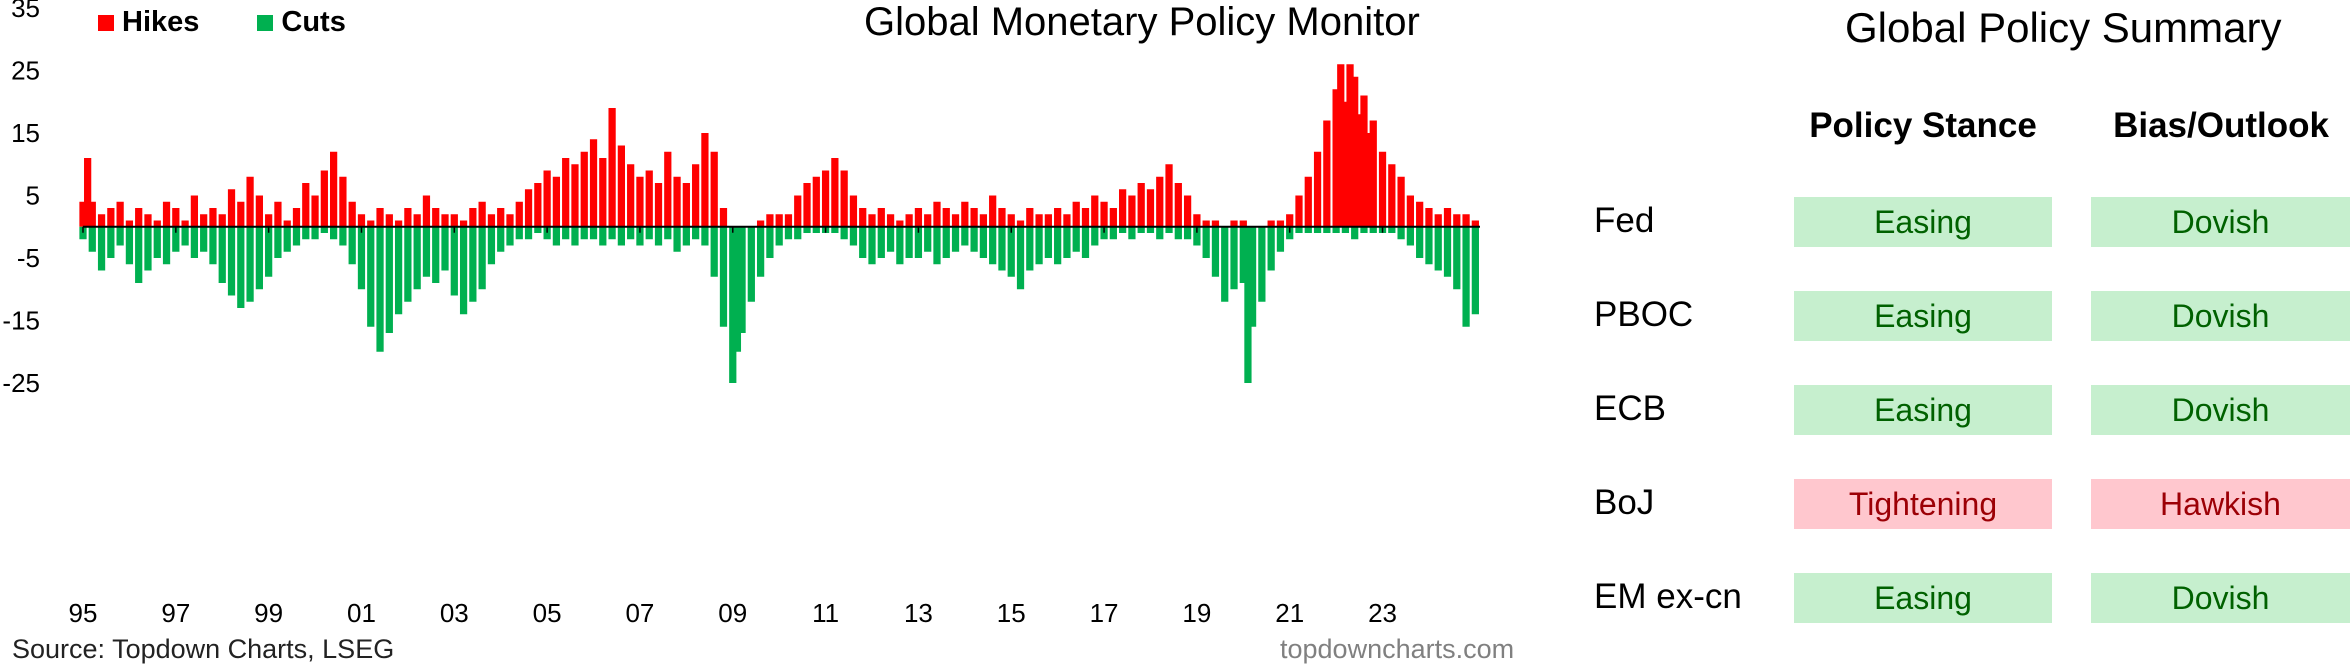 This screenshot has width=2350, height=667. What do you see at coordinates (1923, 125) in the screenshot?
I see `col-header-policy-stance: Policy Stance` at bounding box center [1923, 125].